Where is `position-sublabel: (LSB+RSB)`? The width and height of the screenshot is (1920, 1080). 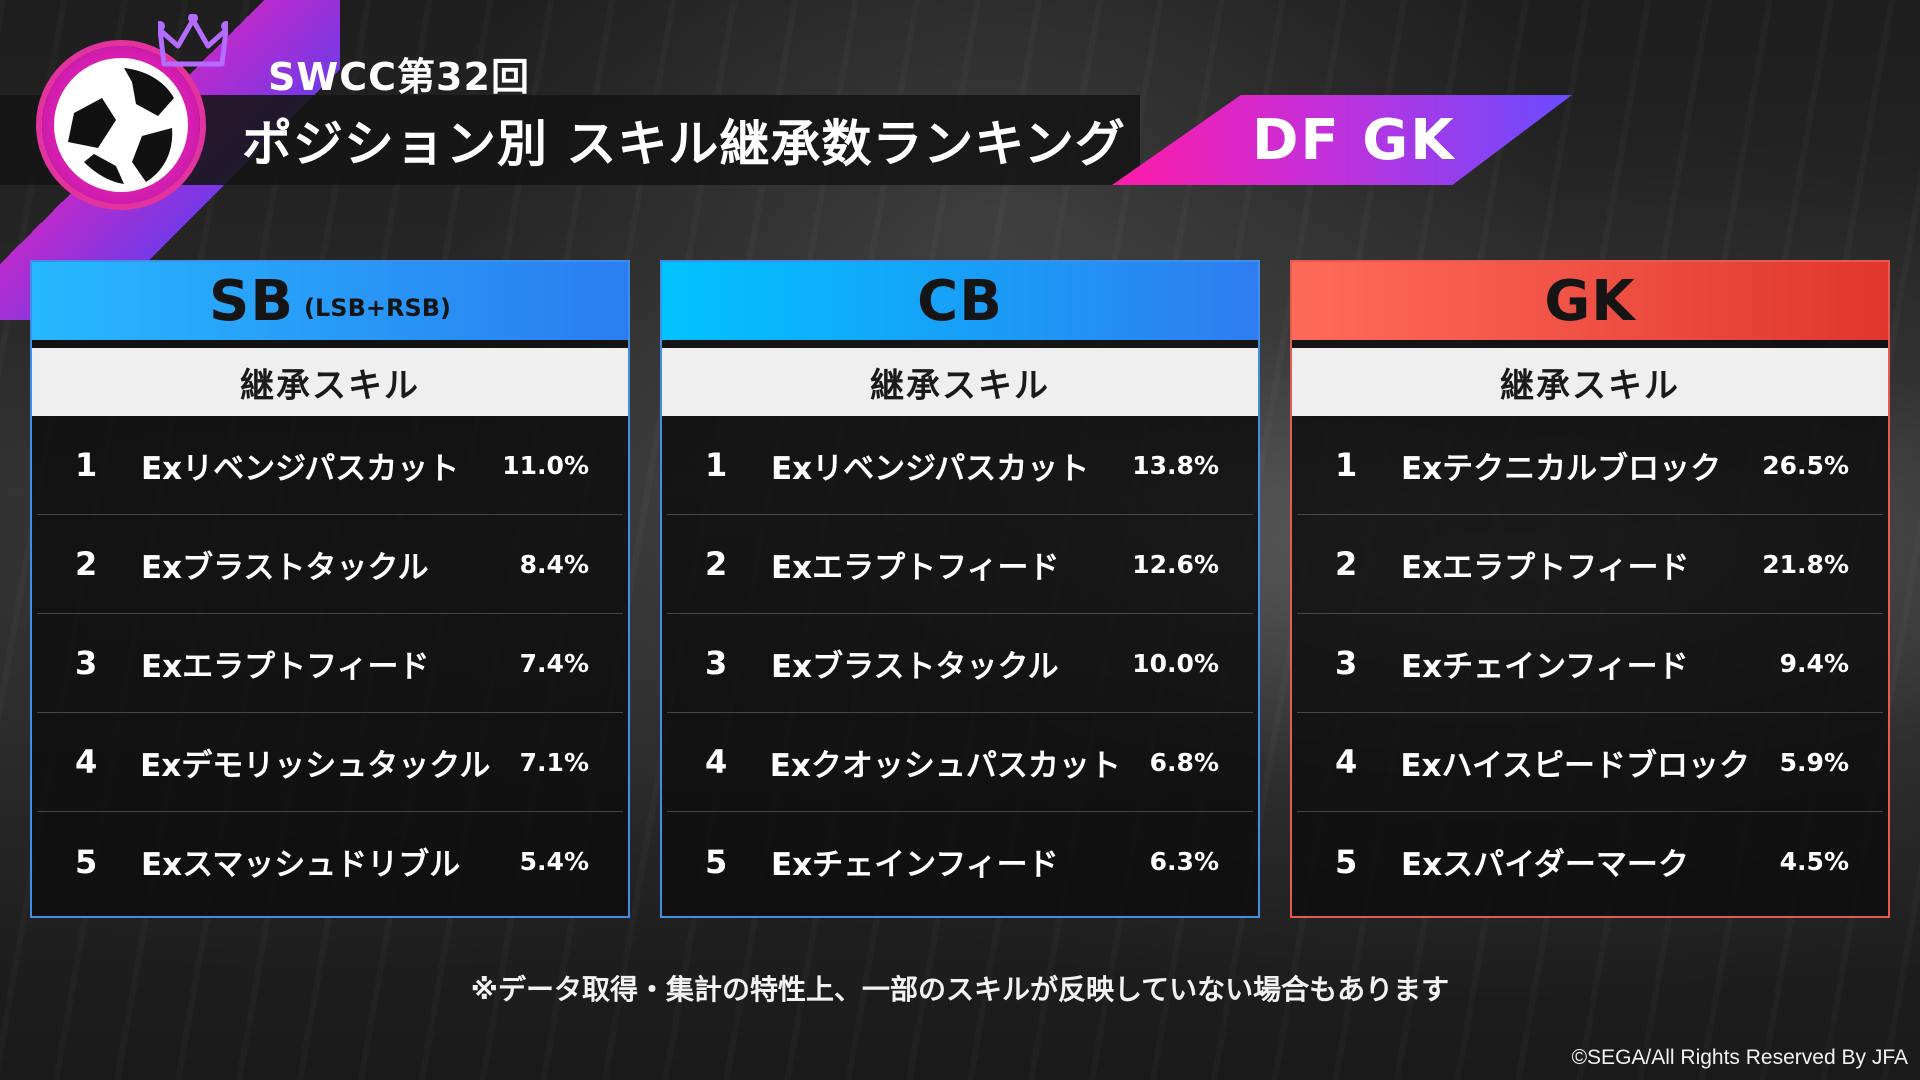 position-sublabel: (LSB+RSB) is located at coordinates (377, 308).